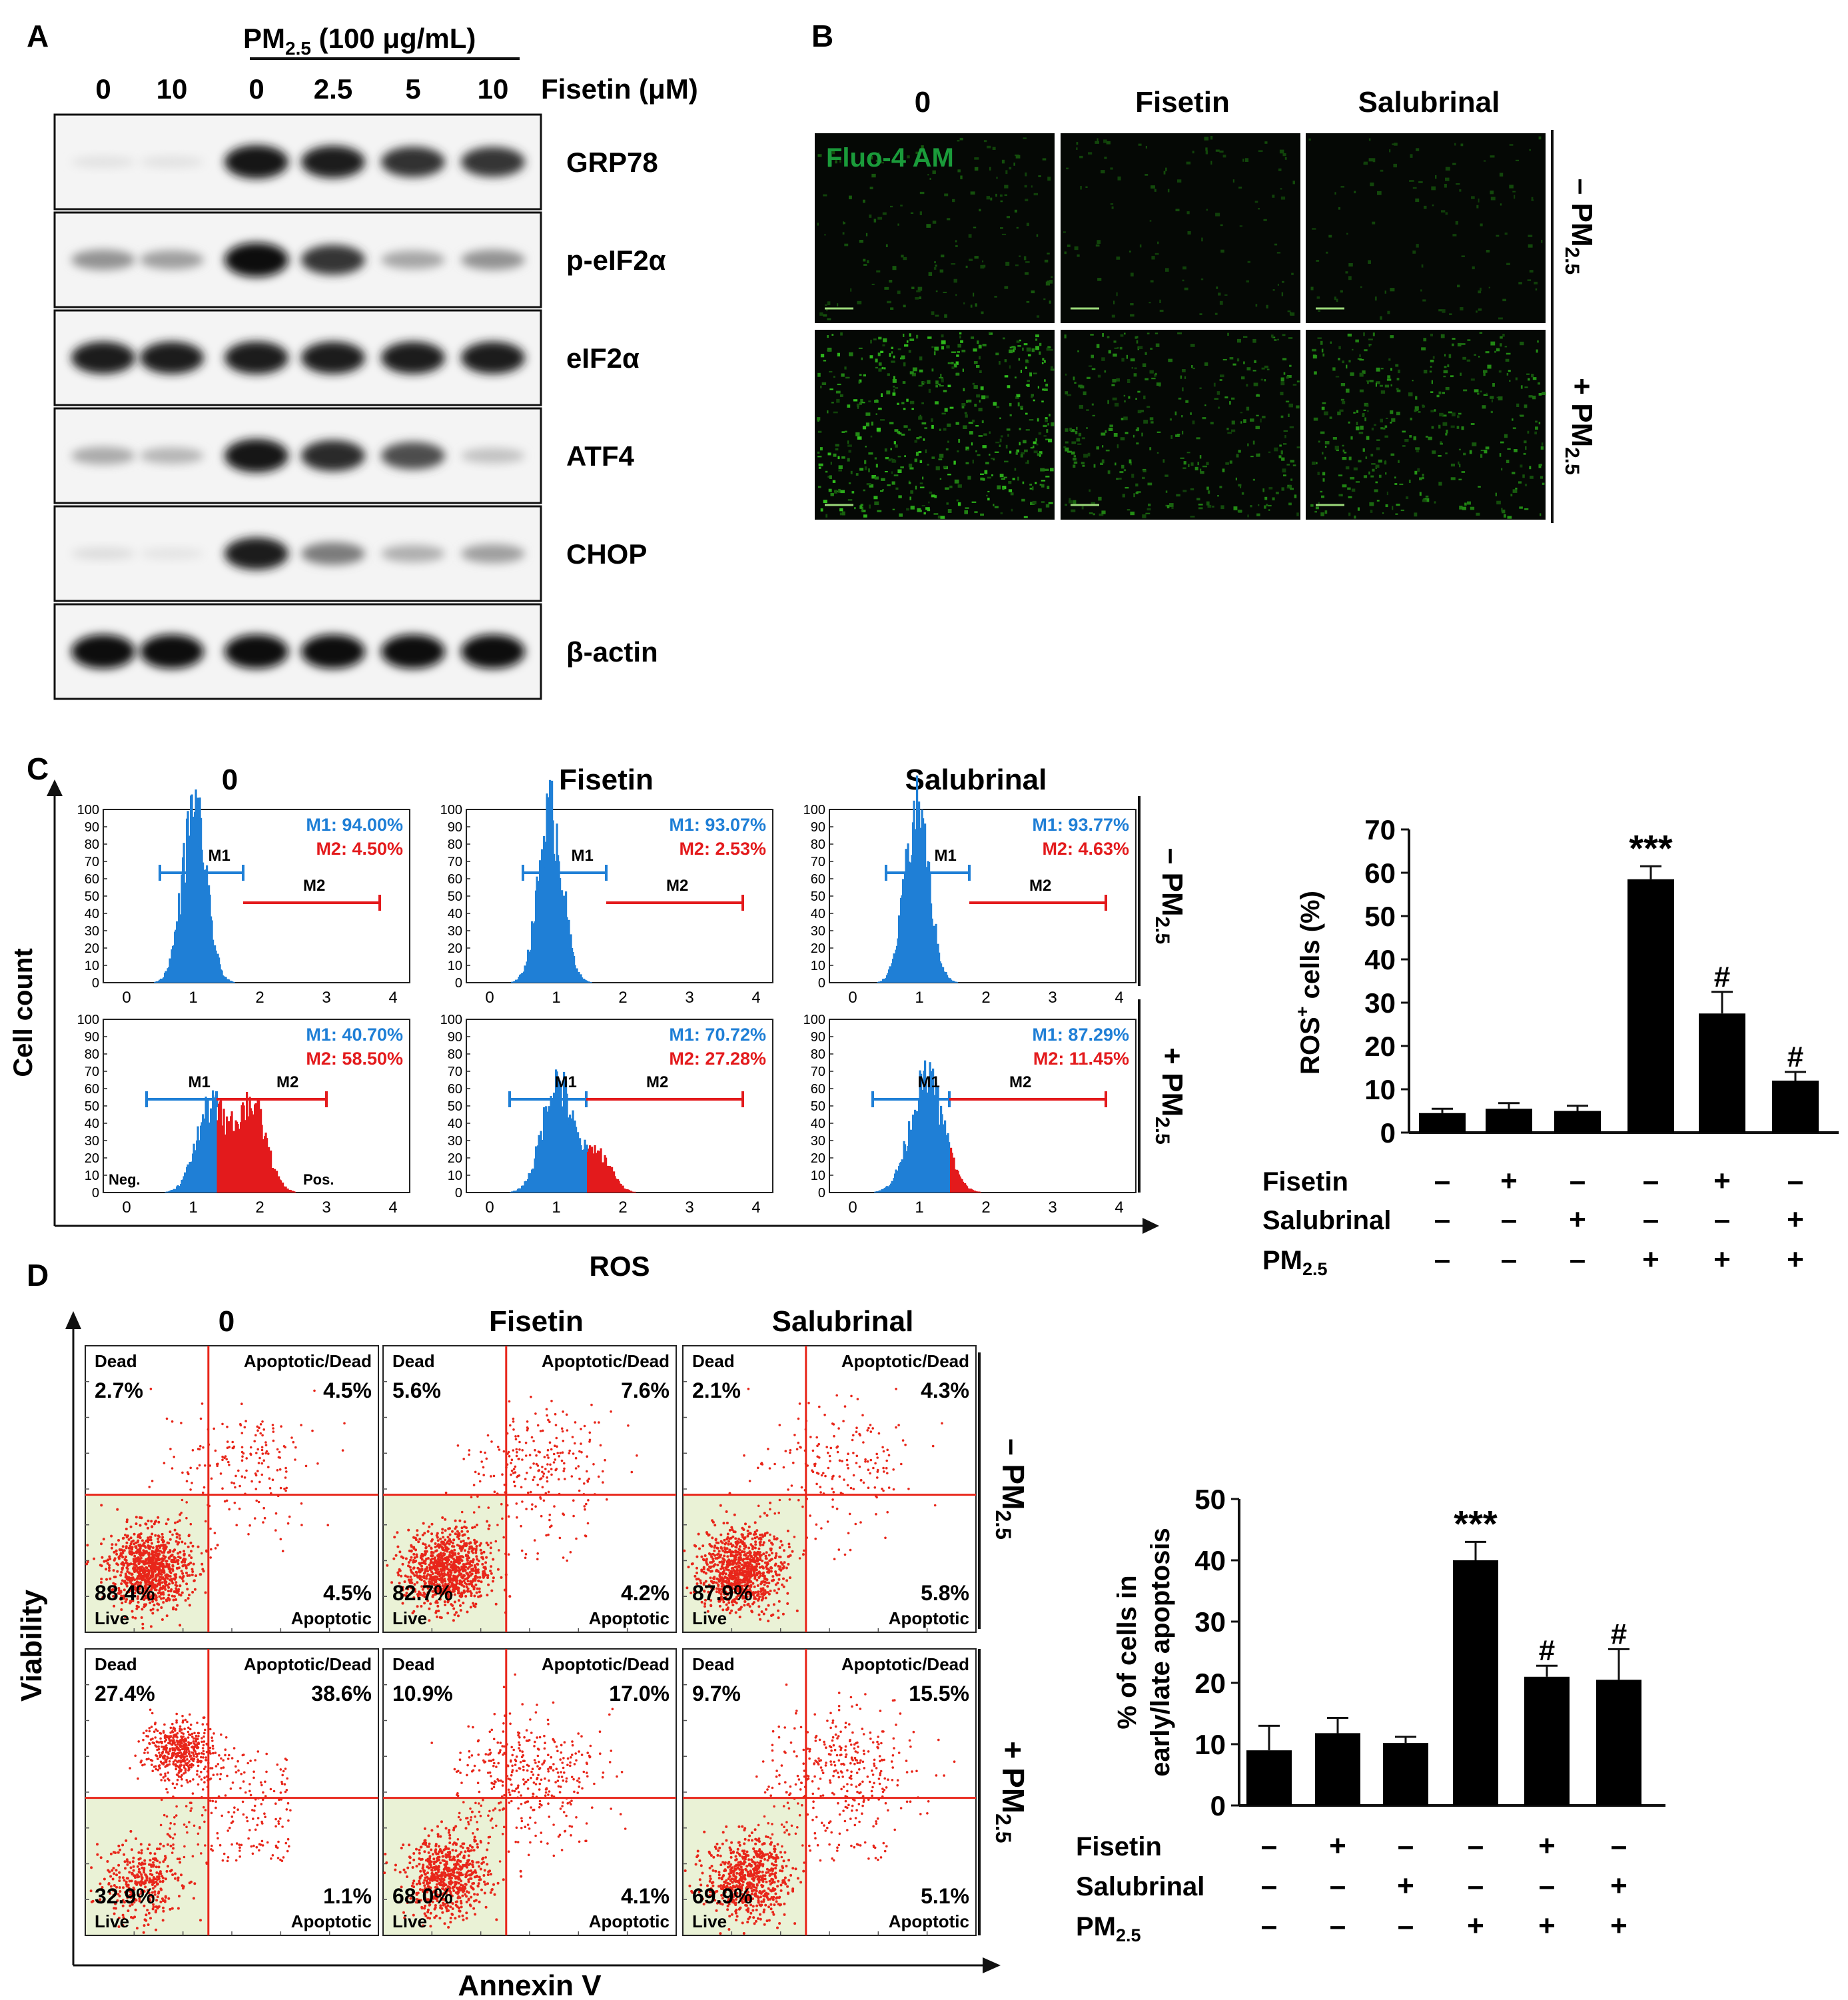 This screenshot has width=1848, height=2000. Describe the element at coordinates (333, 162) in the screenshot. I see `blot-band` at that location.